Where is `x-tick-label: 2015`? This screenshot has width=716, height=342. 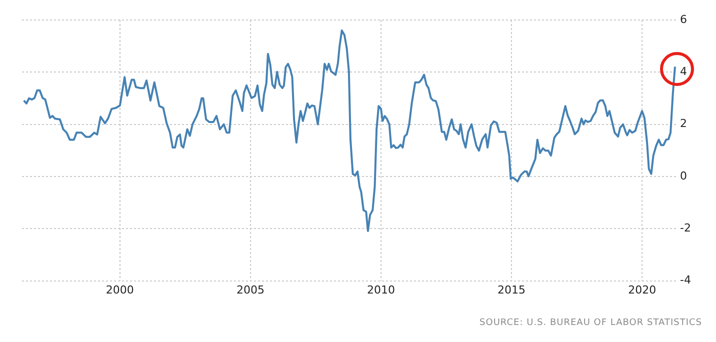
x-tick-label: 2015 is located at coordinates (512, 289).